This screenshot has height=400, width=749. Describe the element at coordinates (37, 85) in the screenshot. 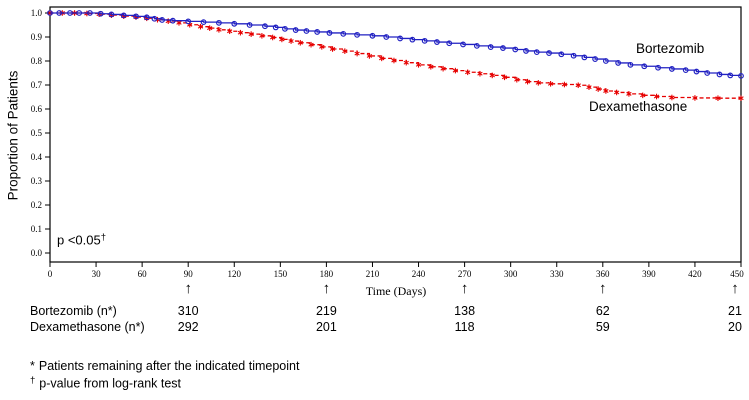

I see `y-tick-label: 0.7` at that location.